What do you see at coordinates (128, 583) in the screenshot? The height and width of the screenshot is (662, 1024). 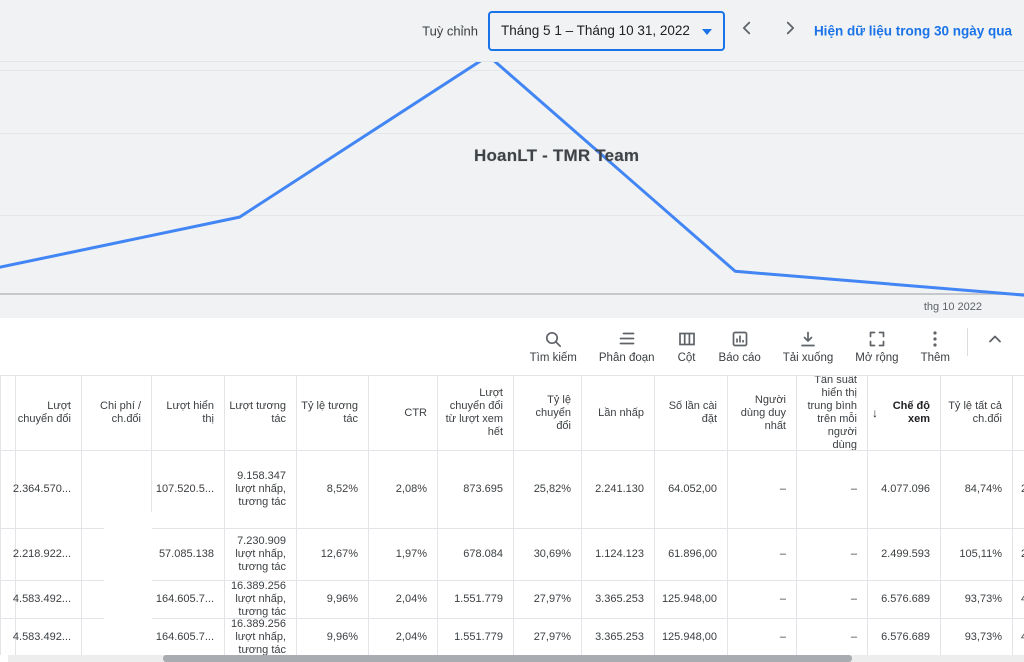 I see `redacted-area` at bounding box center [128, 583].